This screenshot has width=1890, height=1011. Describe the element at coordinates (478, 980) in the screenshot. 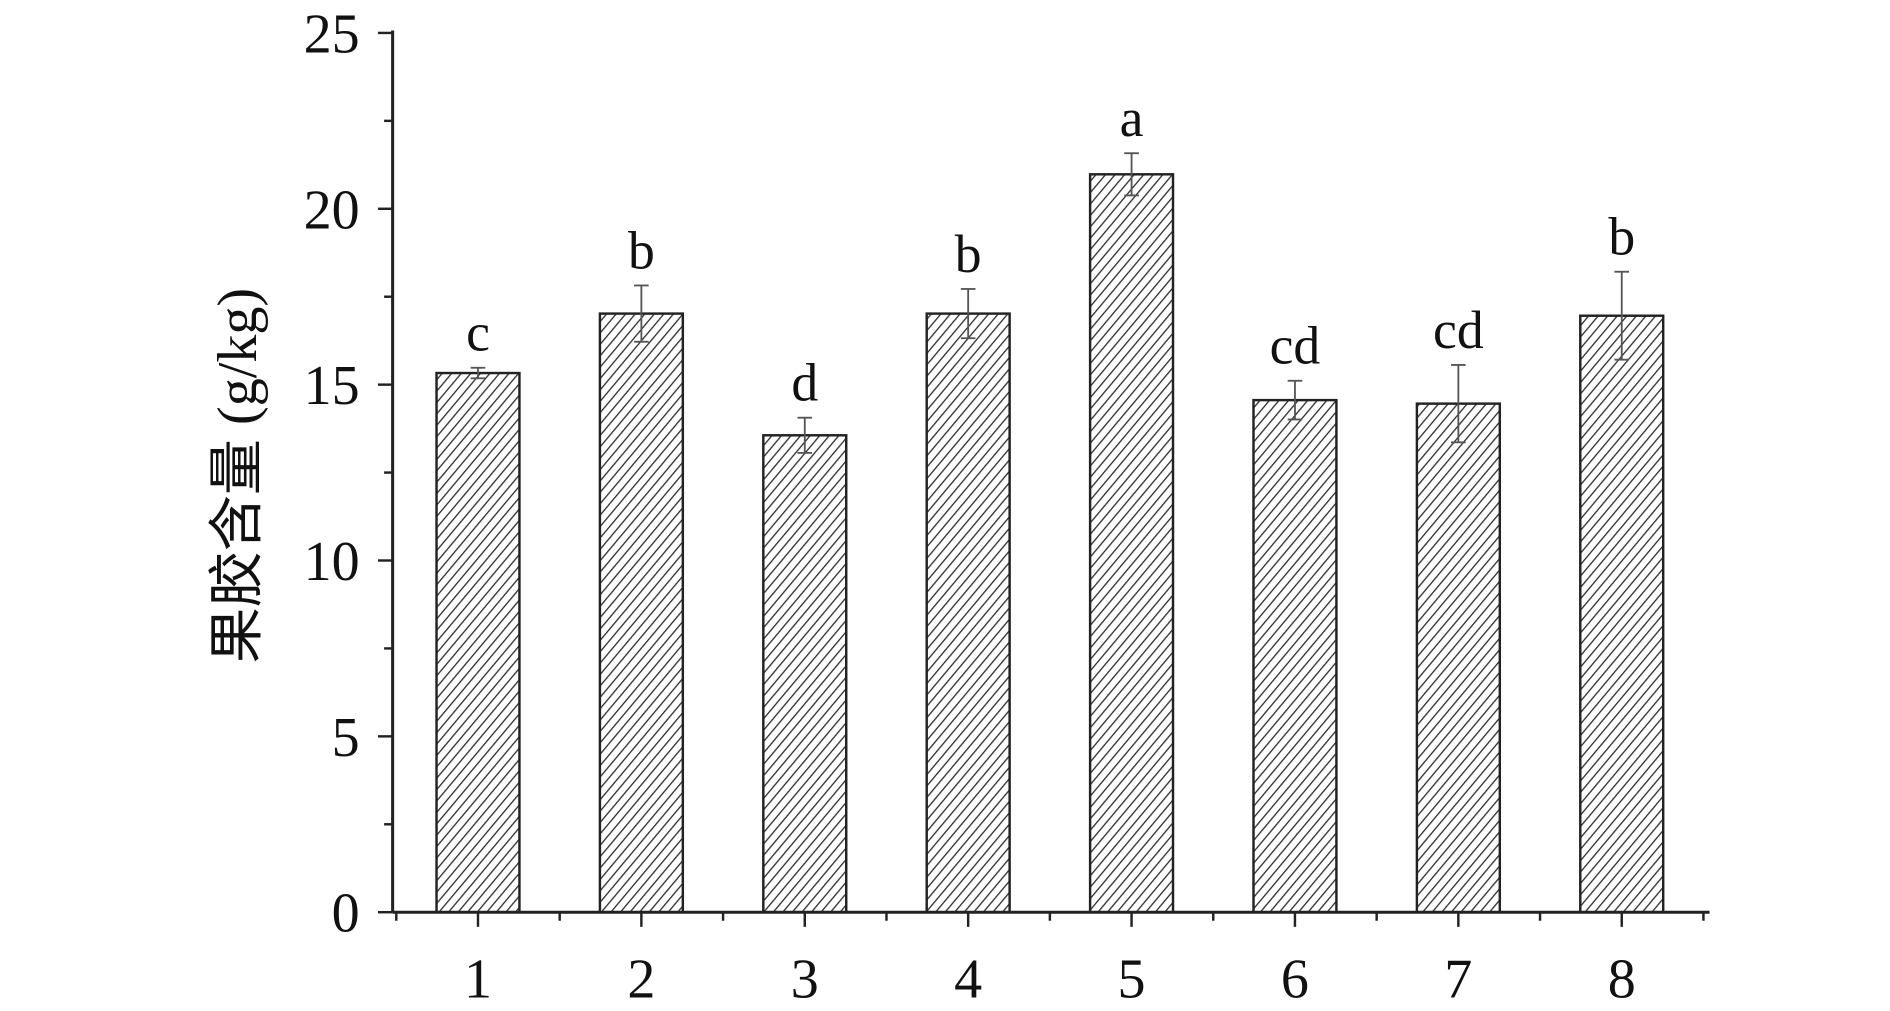

I see `x-tick-label: 1` at that location.